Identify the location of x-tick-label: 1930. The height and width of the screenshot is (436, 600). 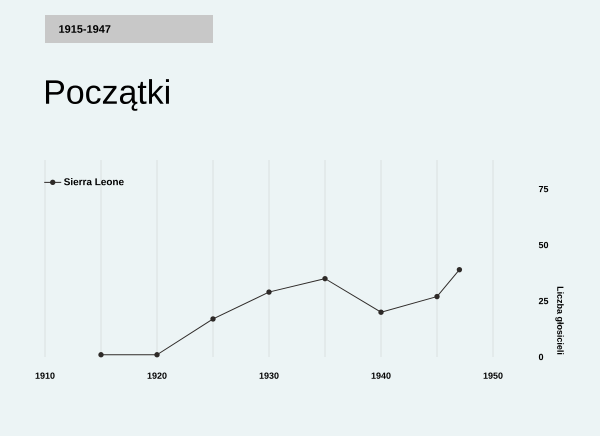
(269, 375).